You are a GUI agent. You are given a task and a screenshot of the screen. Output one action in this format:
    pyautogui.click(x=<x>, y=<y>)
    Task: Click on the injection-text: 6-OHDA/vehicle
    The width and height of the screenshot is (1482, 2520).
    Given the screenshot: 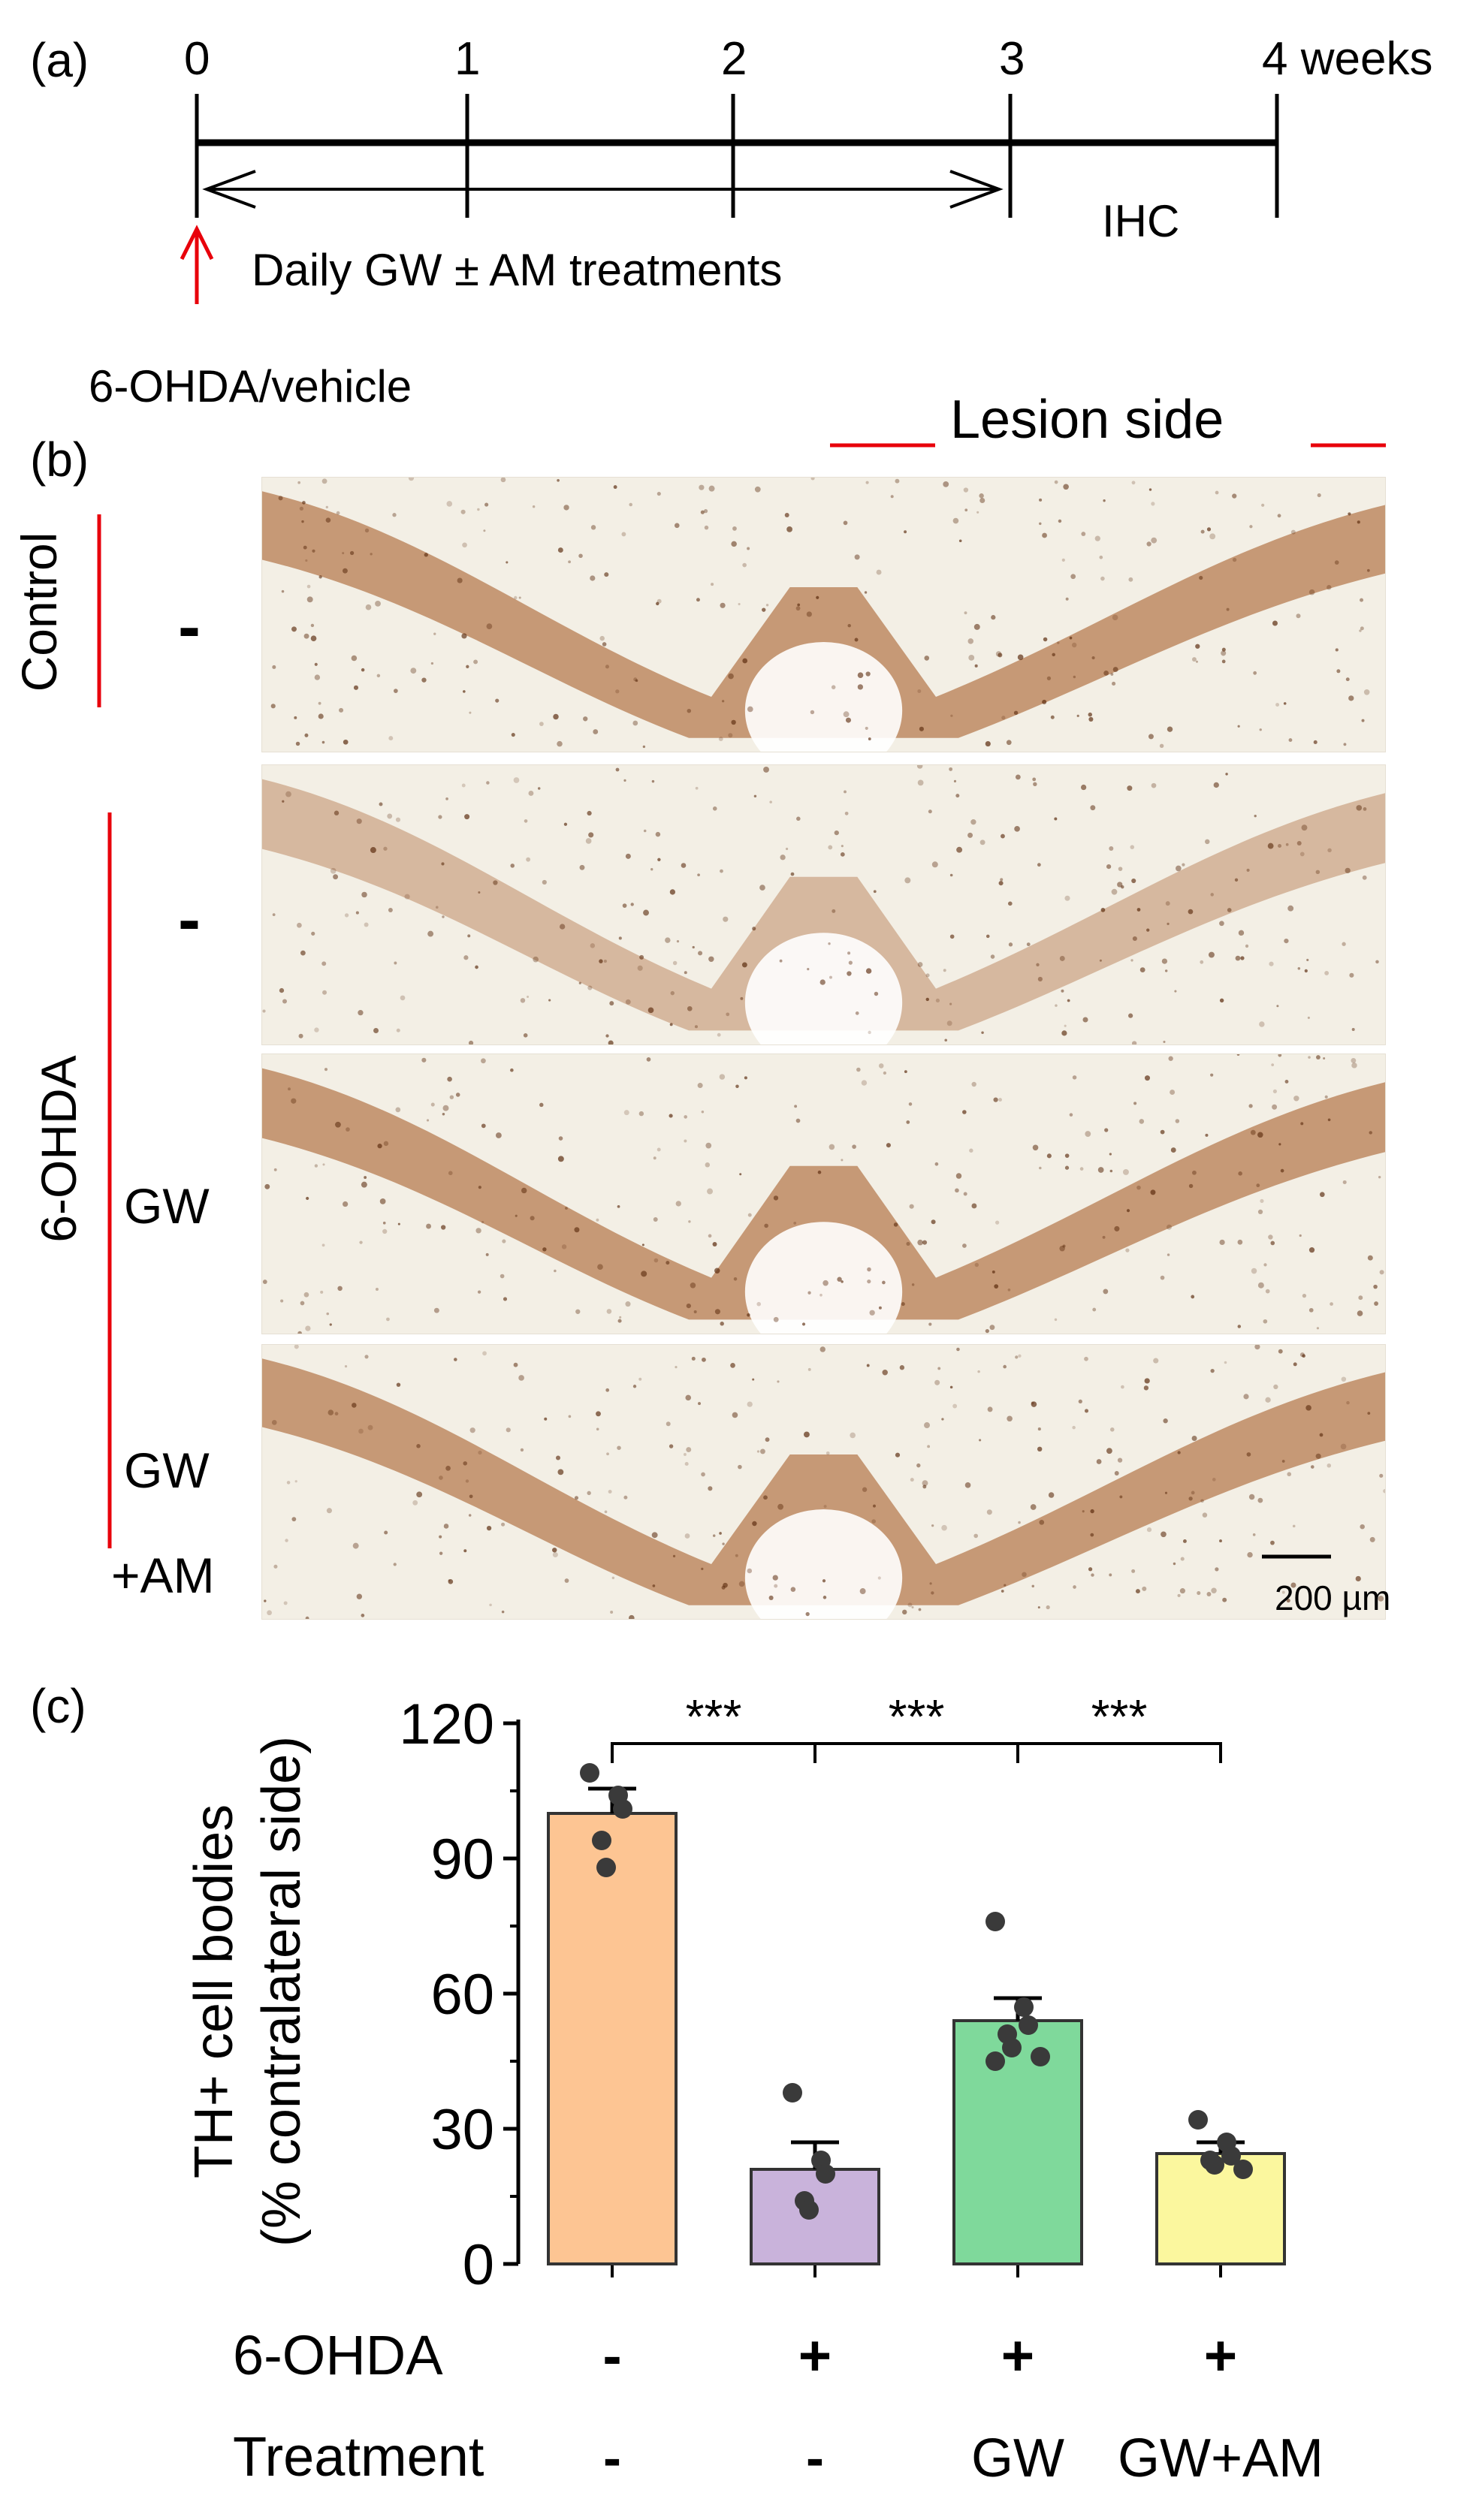 What is the action you would take?
    pyautogui.click(x=251, y=386)
    